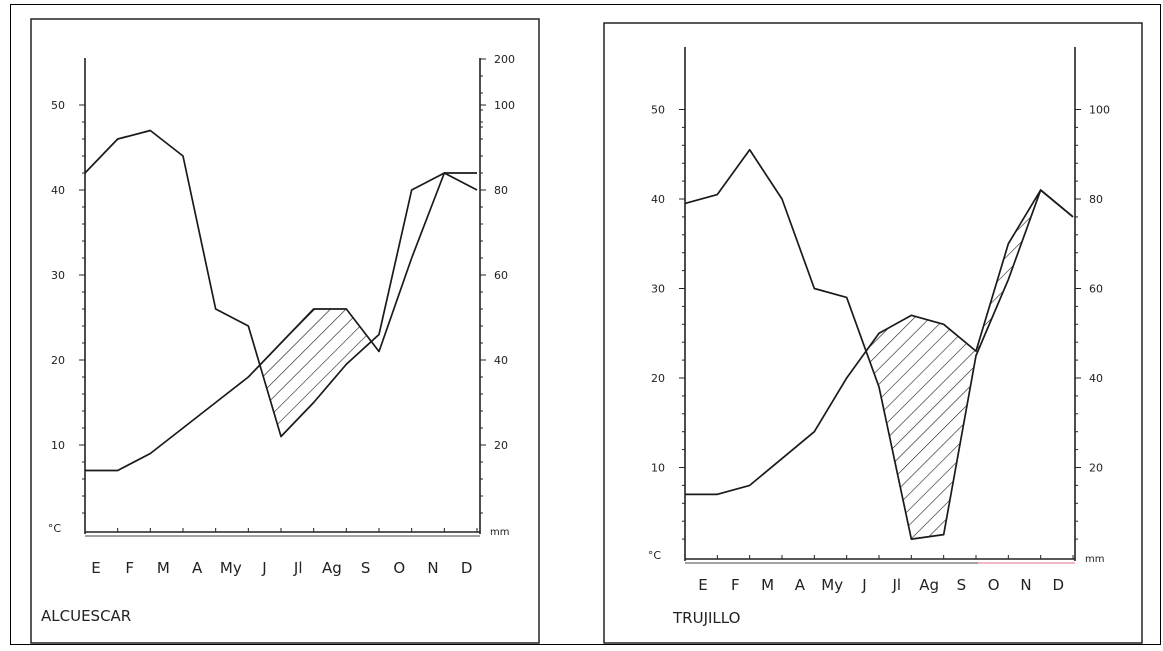  Describe the element at coordinates (86, 616) in the screenshot. I see `station-title: ALCUESCAR` at that location.